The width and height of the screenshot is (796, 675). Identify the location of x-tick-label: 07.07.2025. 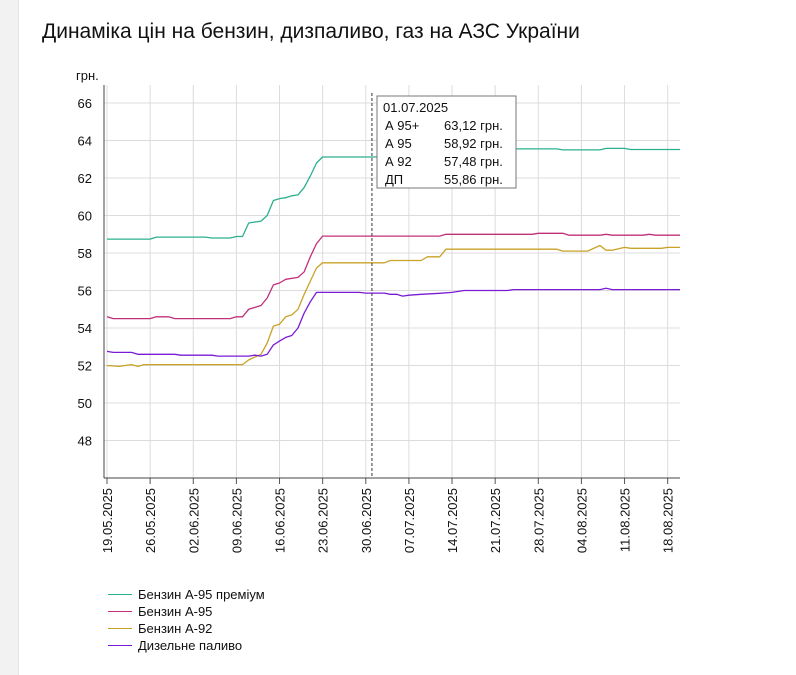
(409, 520).